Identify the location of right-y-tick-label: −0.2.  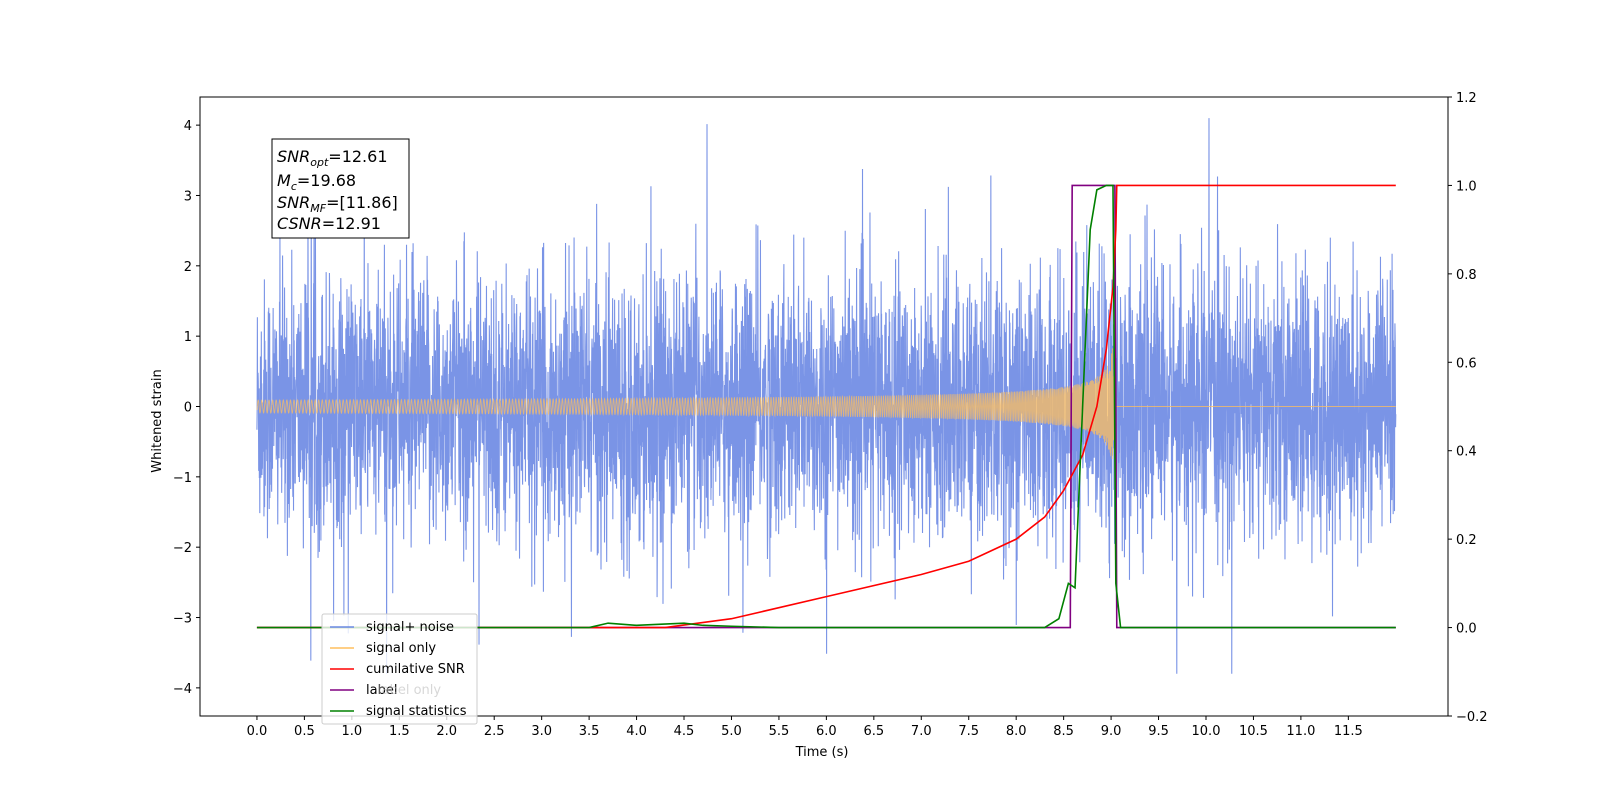
(1472, 717).